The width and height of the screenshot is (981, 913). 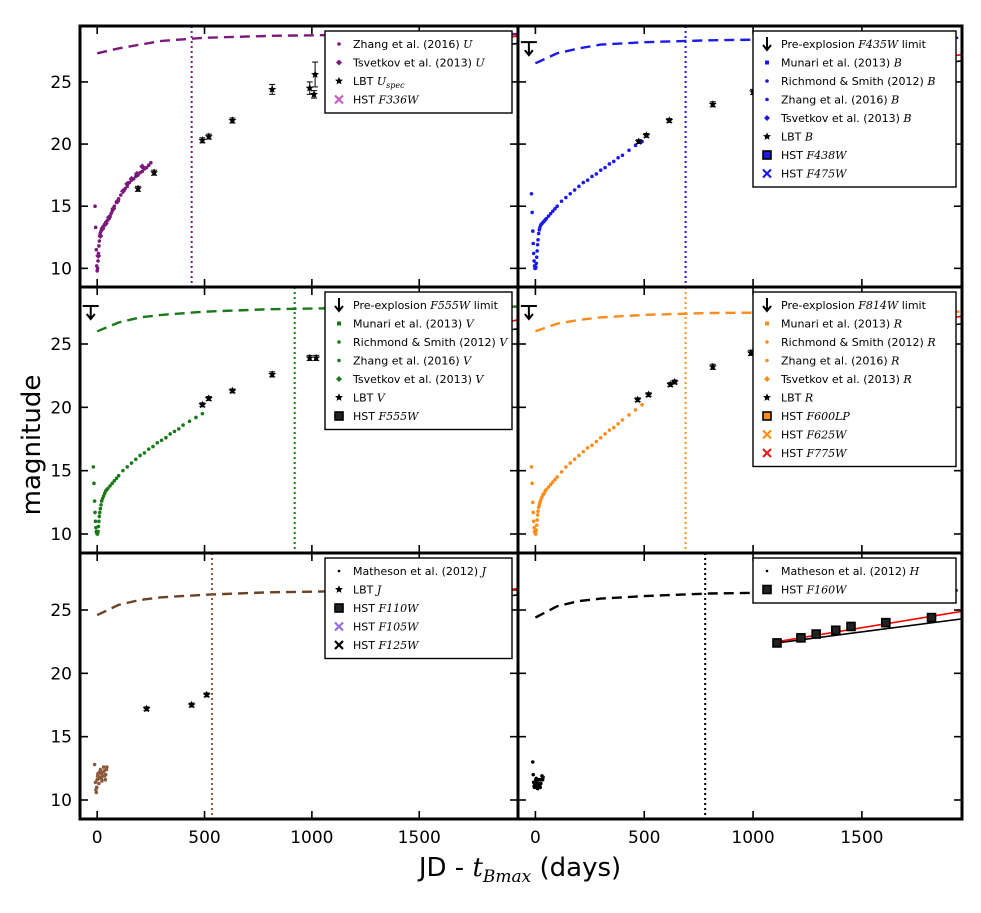 I want to click on ticks-U: 10 15 20 25, so click(x=284, y=156).